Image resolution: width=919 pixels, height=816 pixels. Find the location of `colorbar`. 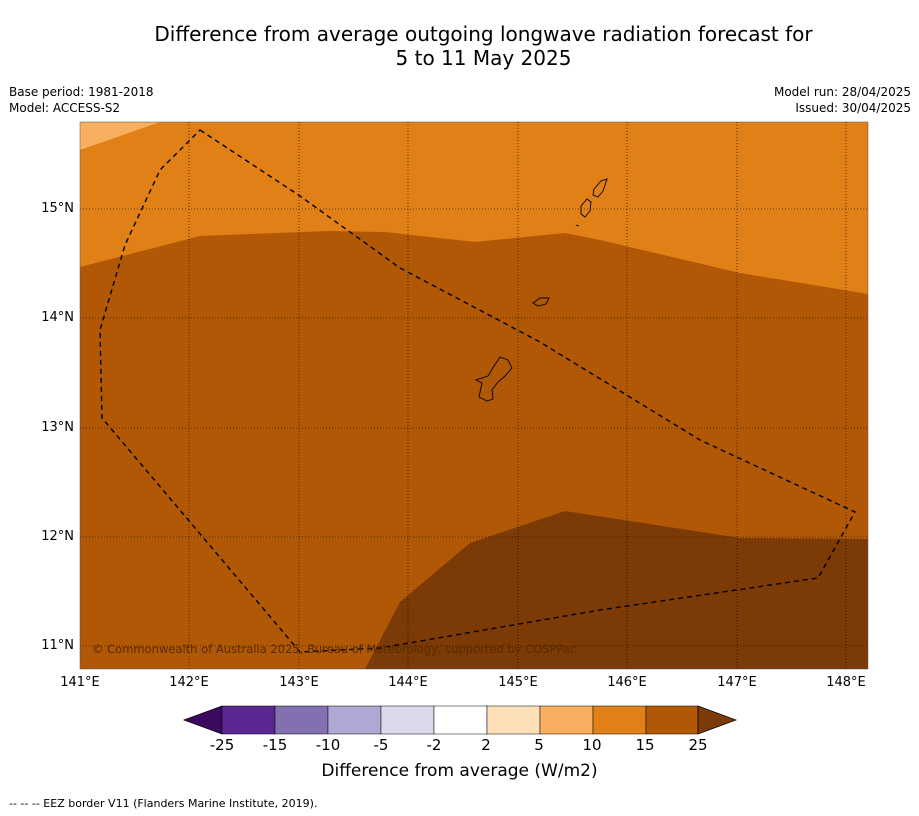

colorbar is located at coordinates (460, 720).